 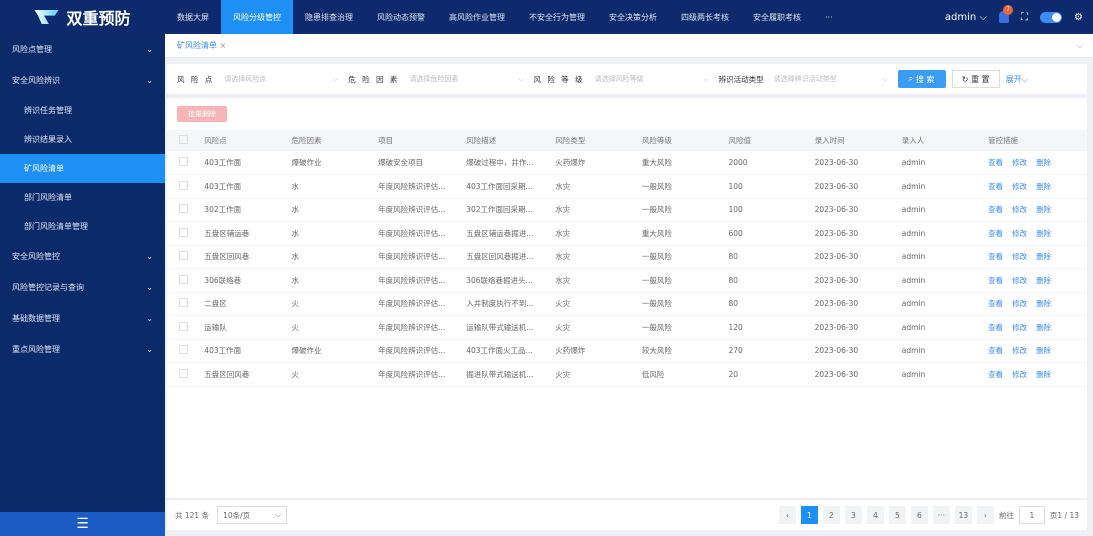 What do you see at coordinates (186, 140) in the screenshot?
I see `select-all-checkbox` at bounding box center [186, 140].